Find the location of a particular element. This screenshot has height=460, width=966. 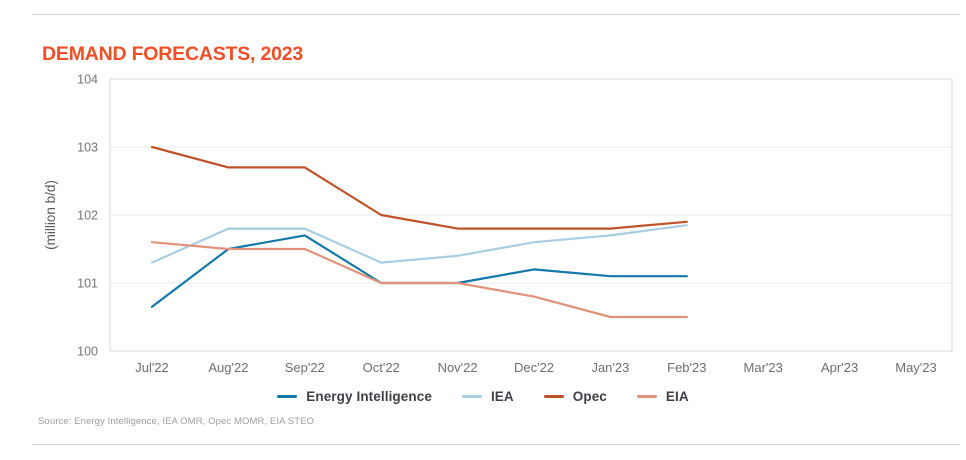

legend-item-energy-intelligence: Energy Intelligence is located at coordinates (354, 396).